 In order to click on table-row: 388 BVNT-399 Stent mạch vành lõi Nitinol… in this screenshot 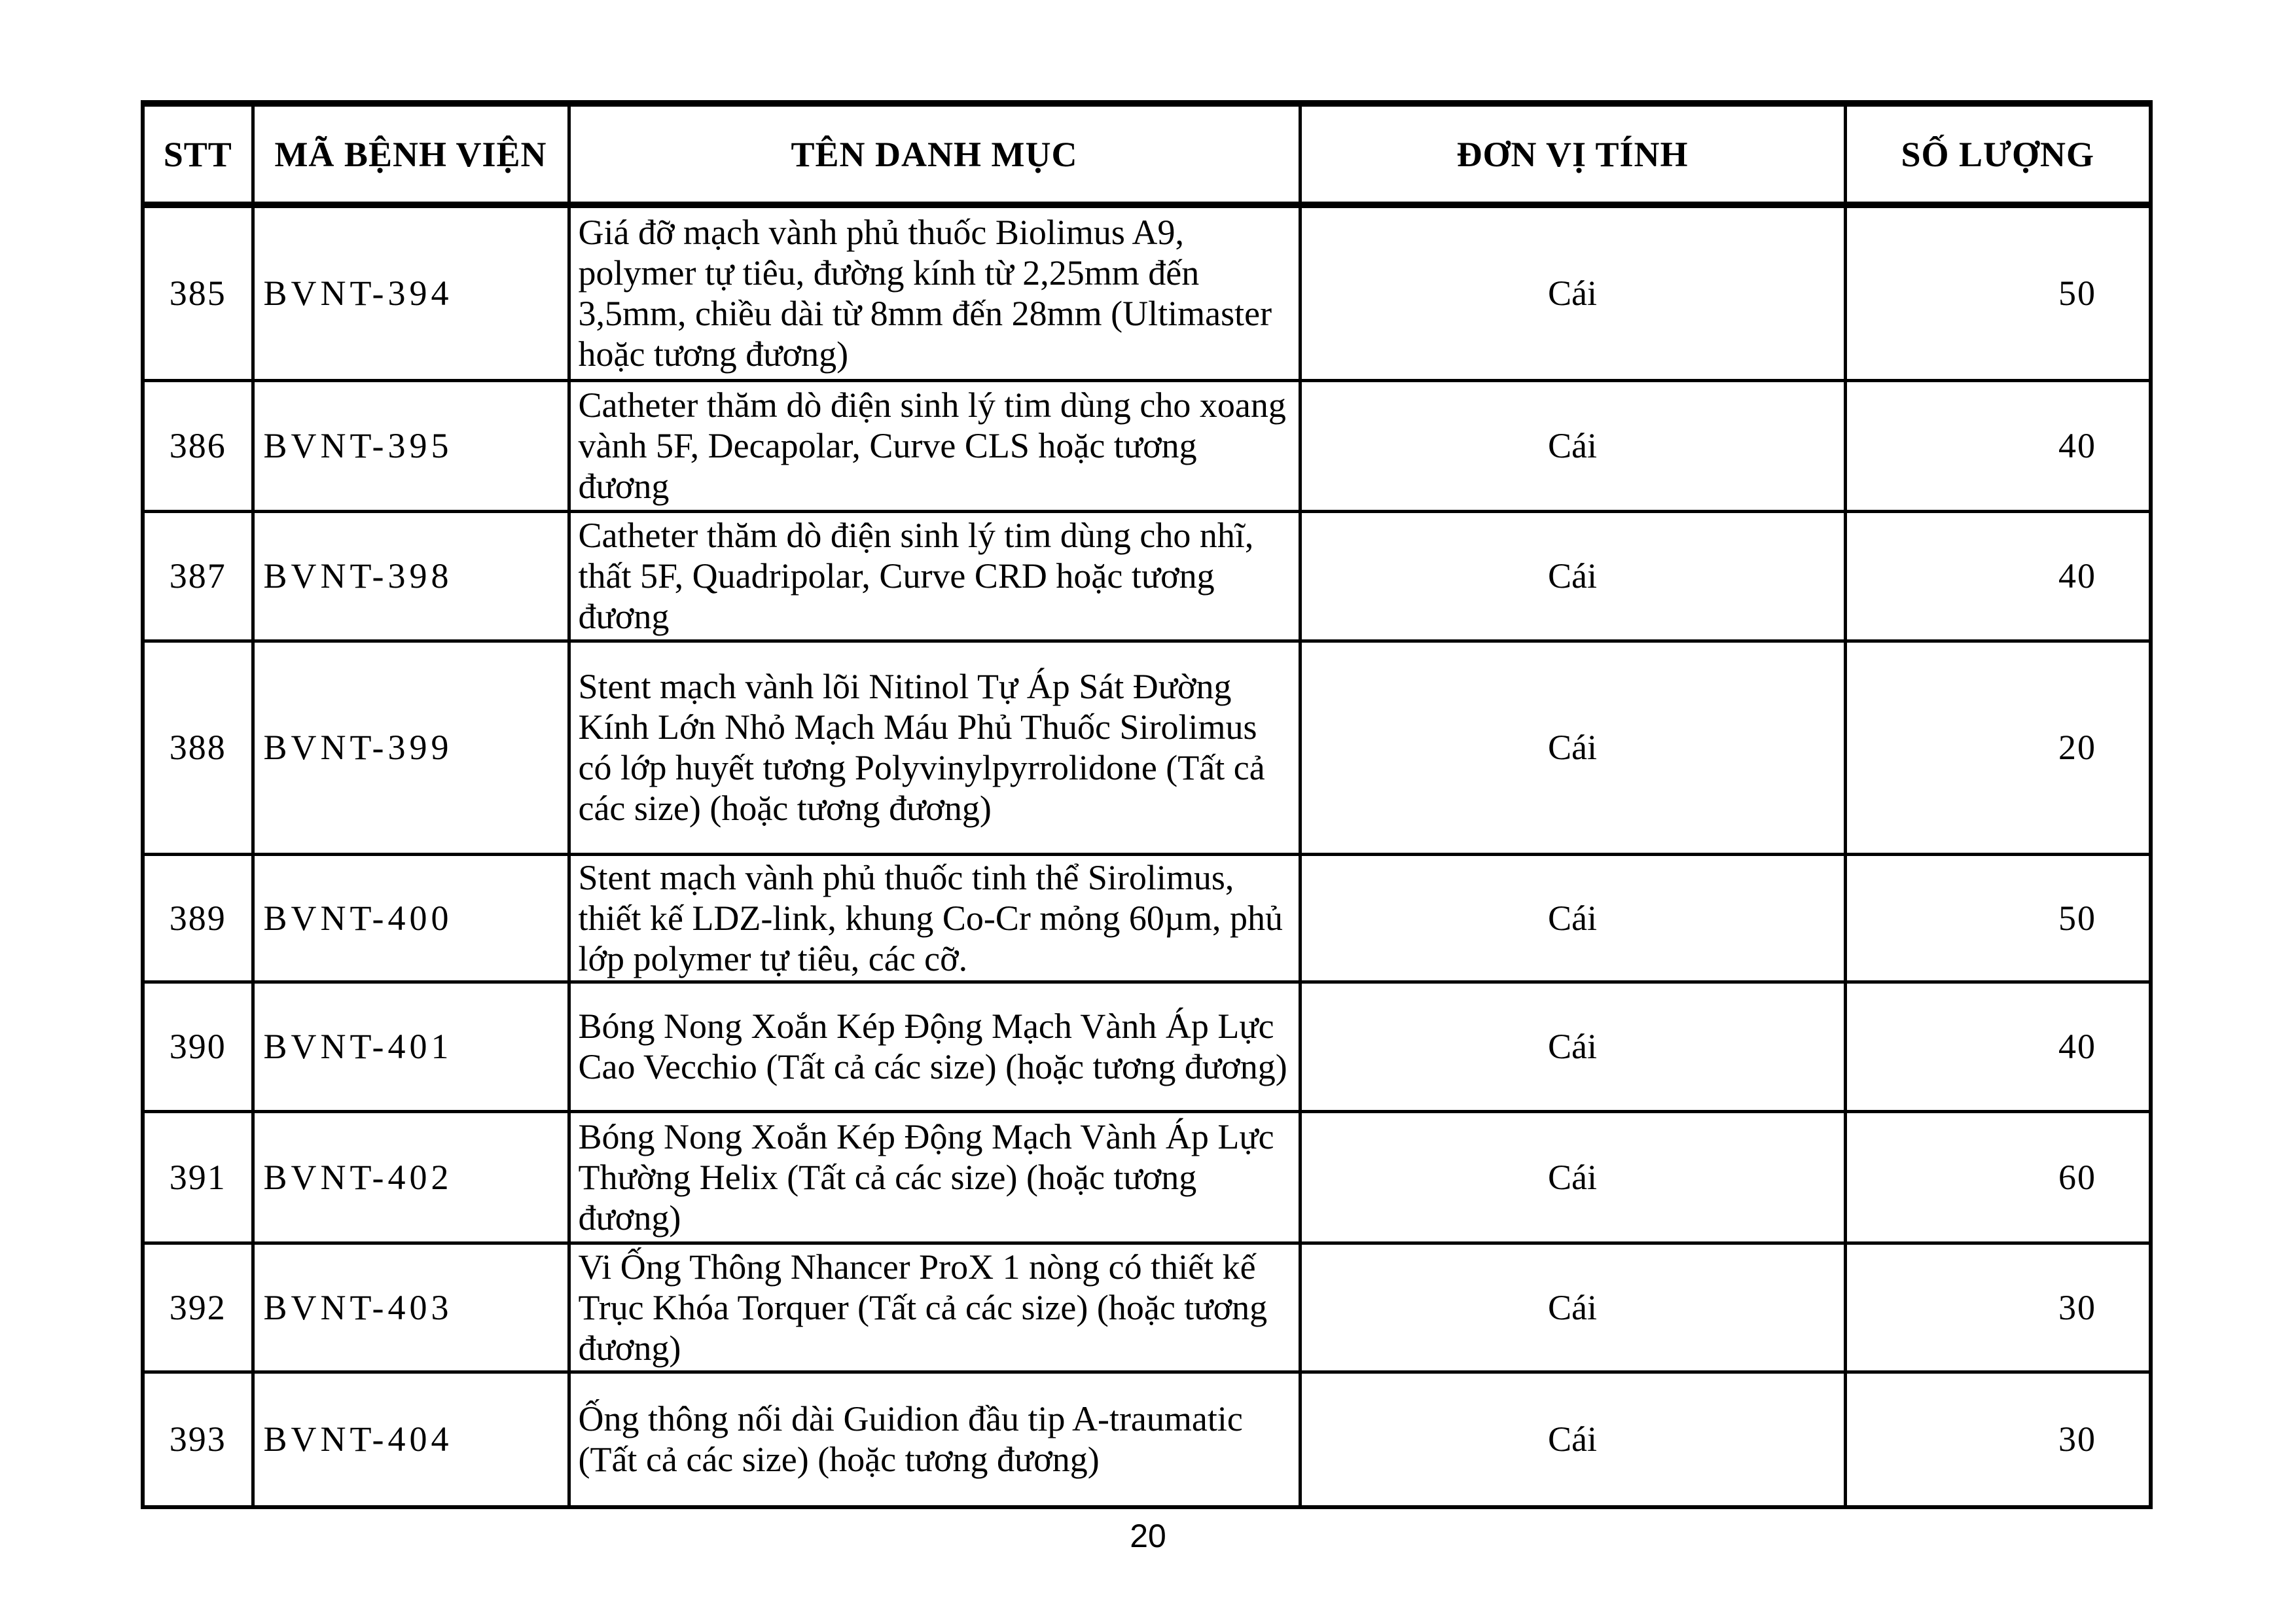, I will do `click(1147, 747)`.